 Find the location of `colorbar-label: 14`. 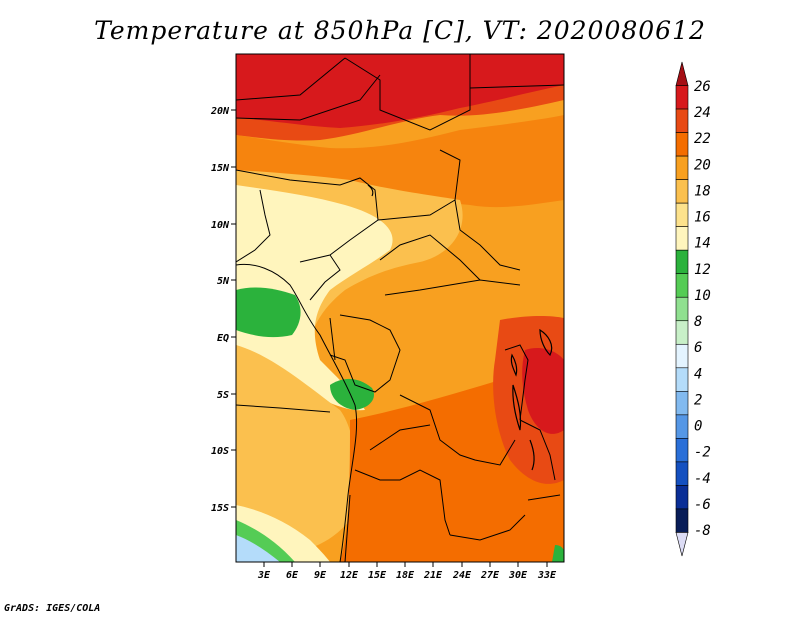

colorbar-label: 14 is located at coordinates (702, 244).